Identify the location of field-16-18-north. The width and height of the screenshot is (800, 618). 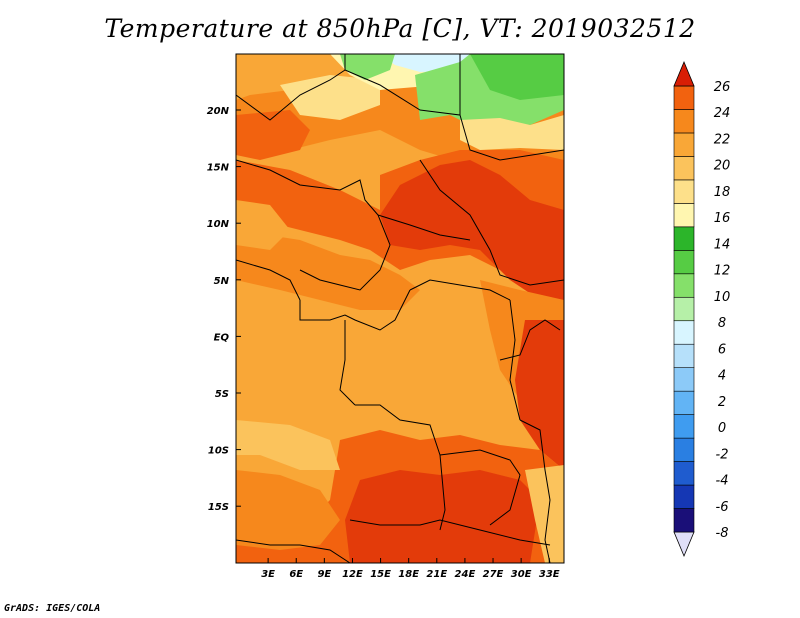
(330, 97).